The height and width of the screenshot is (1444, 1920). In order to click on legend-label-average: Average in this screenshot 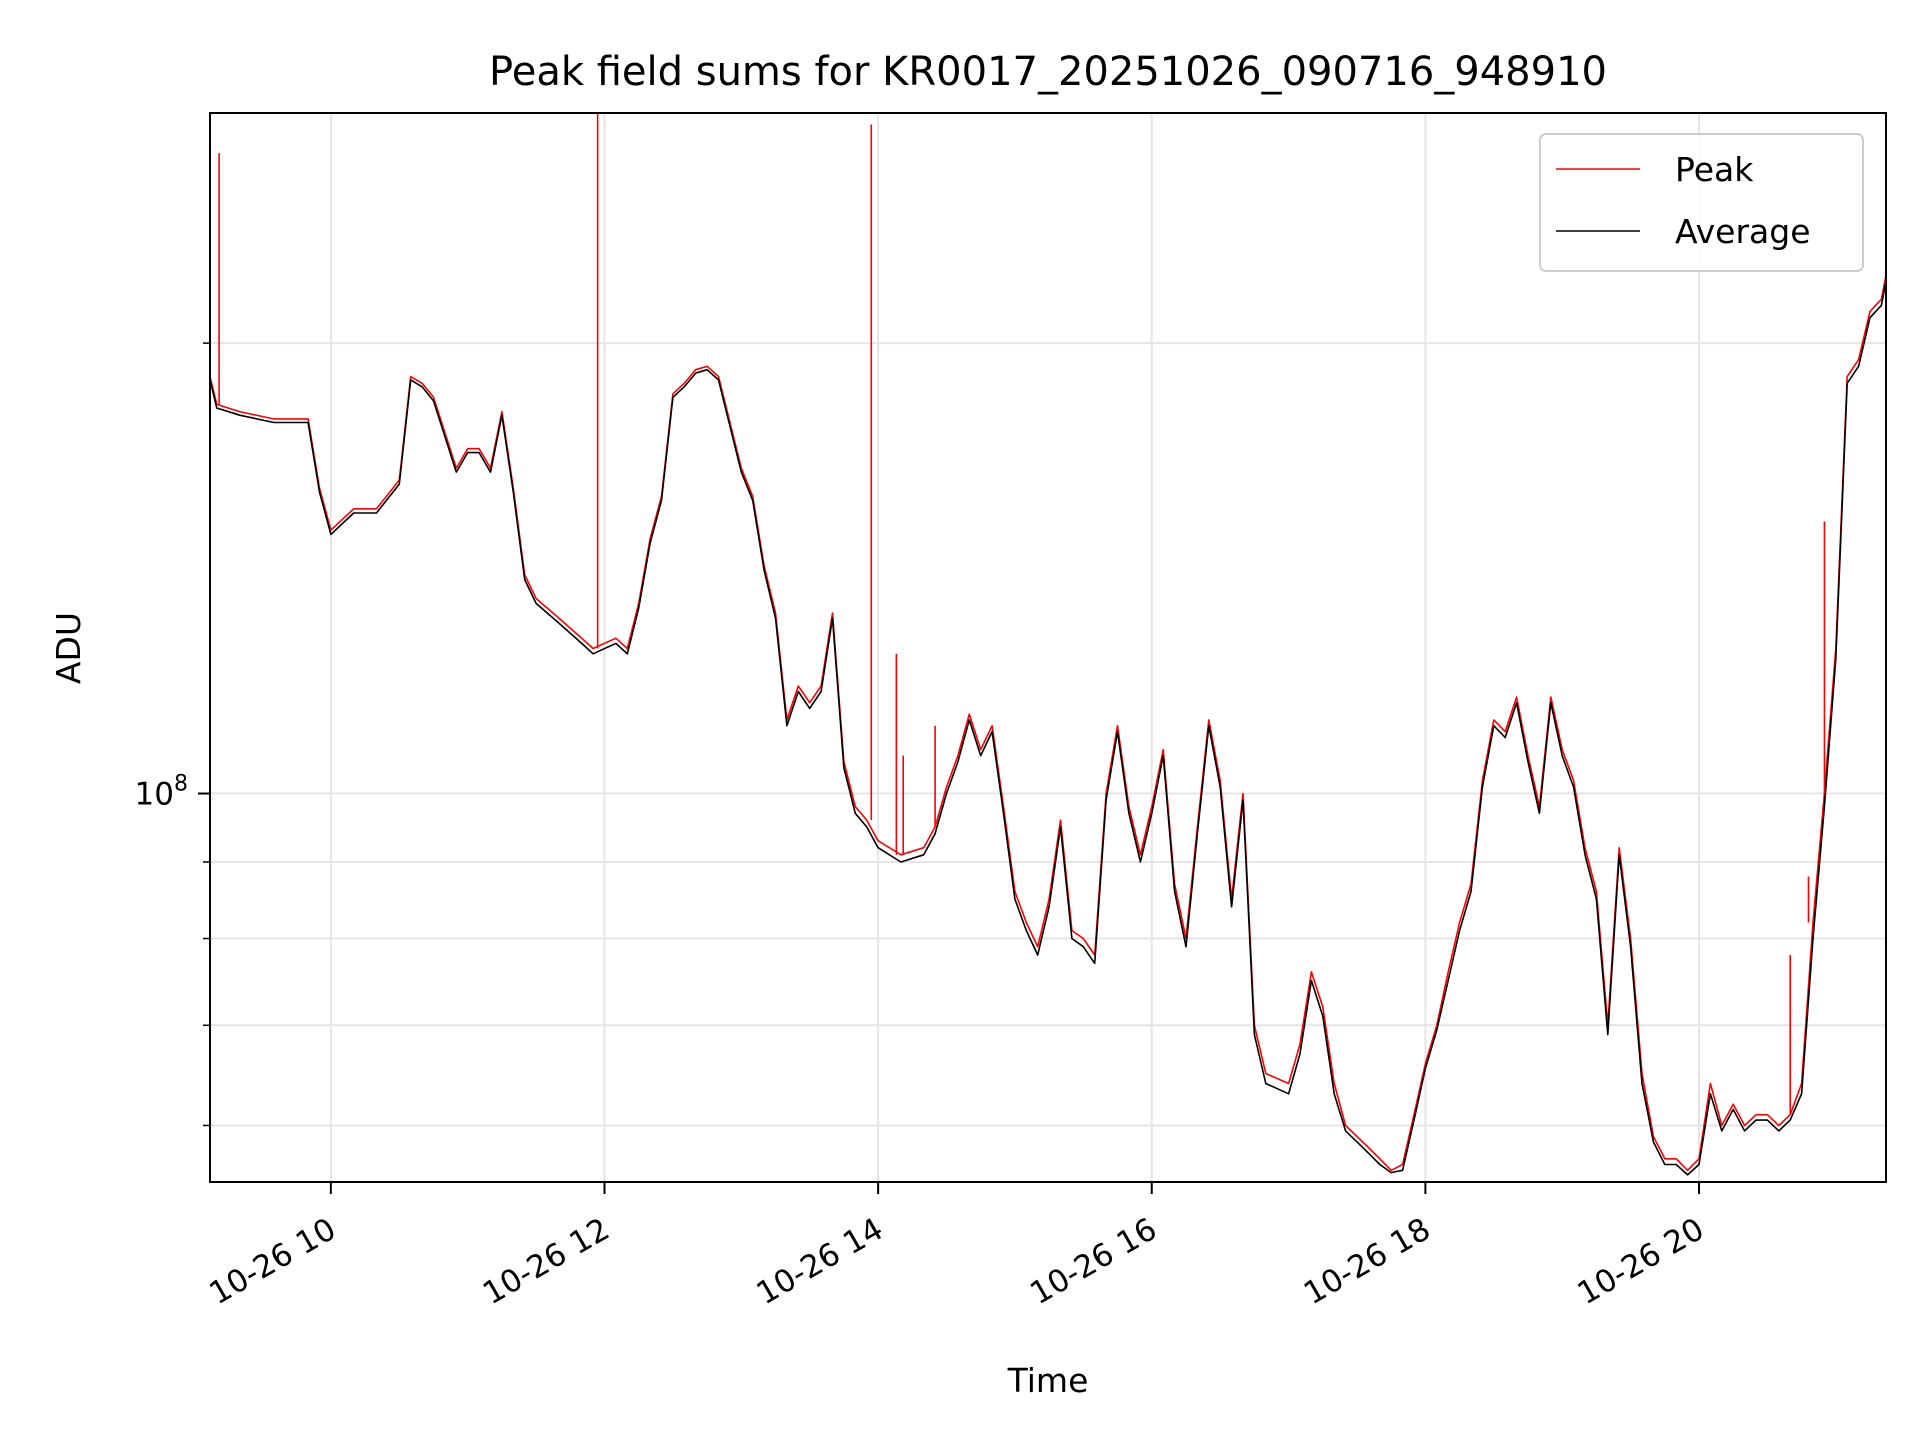, I will do `click(1743, 231)`.